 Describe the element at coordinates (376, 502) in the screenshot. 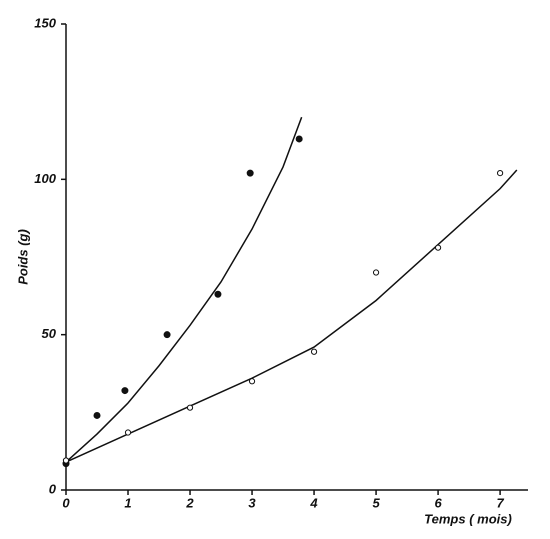

I see `x-tick-label: 5` at that location.